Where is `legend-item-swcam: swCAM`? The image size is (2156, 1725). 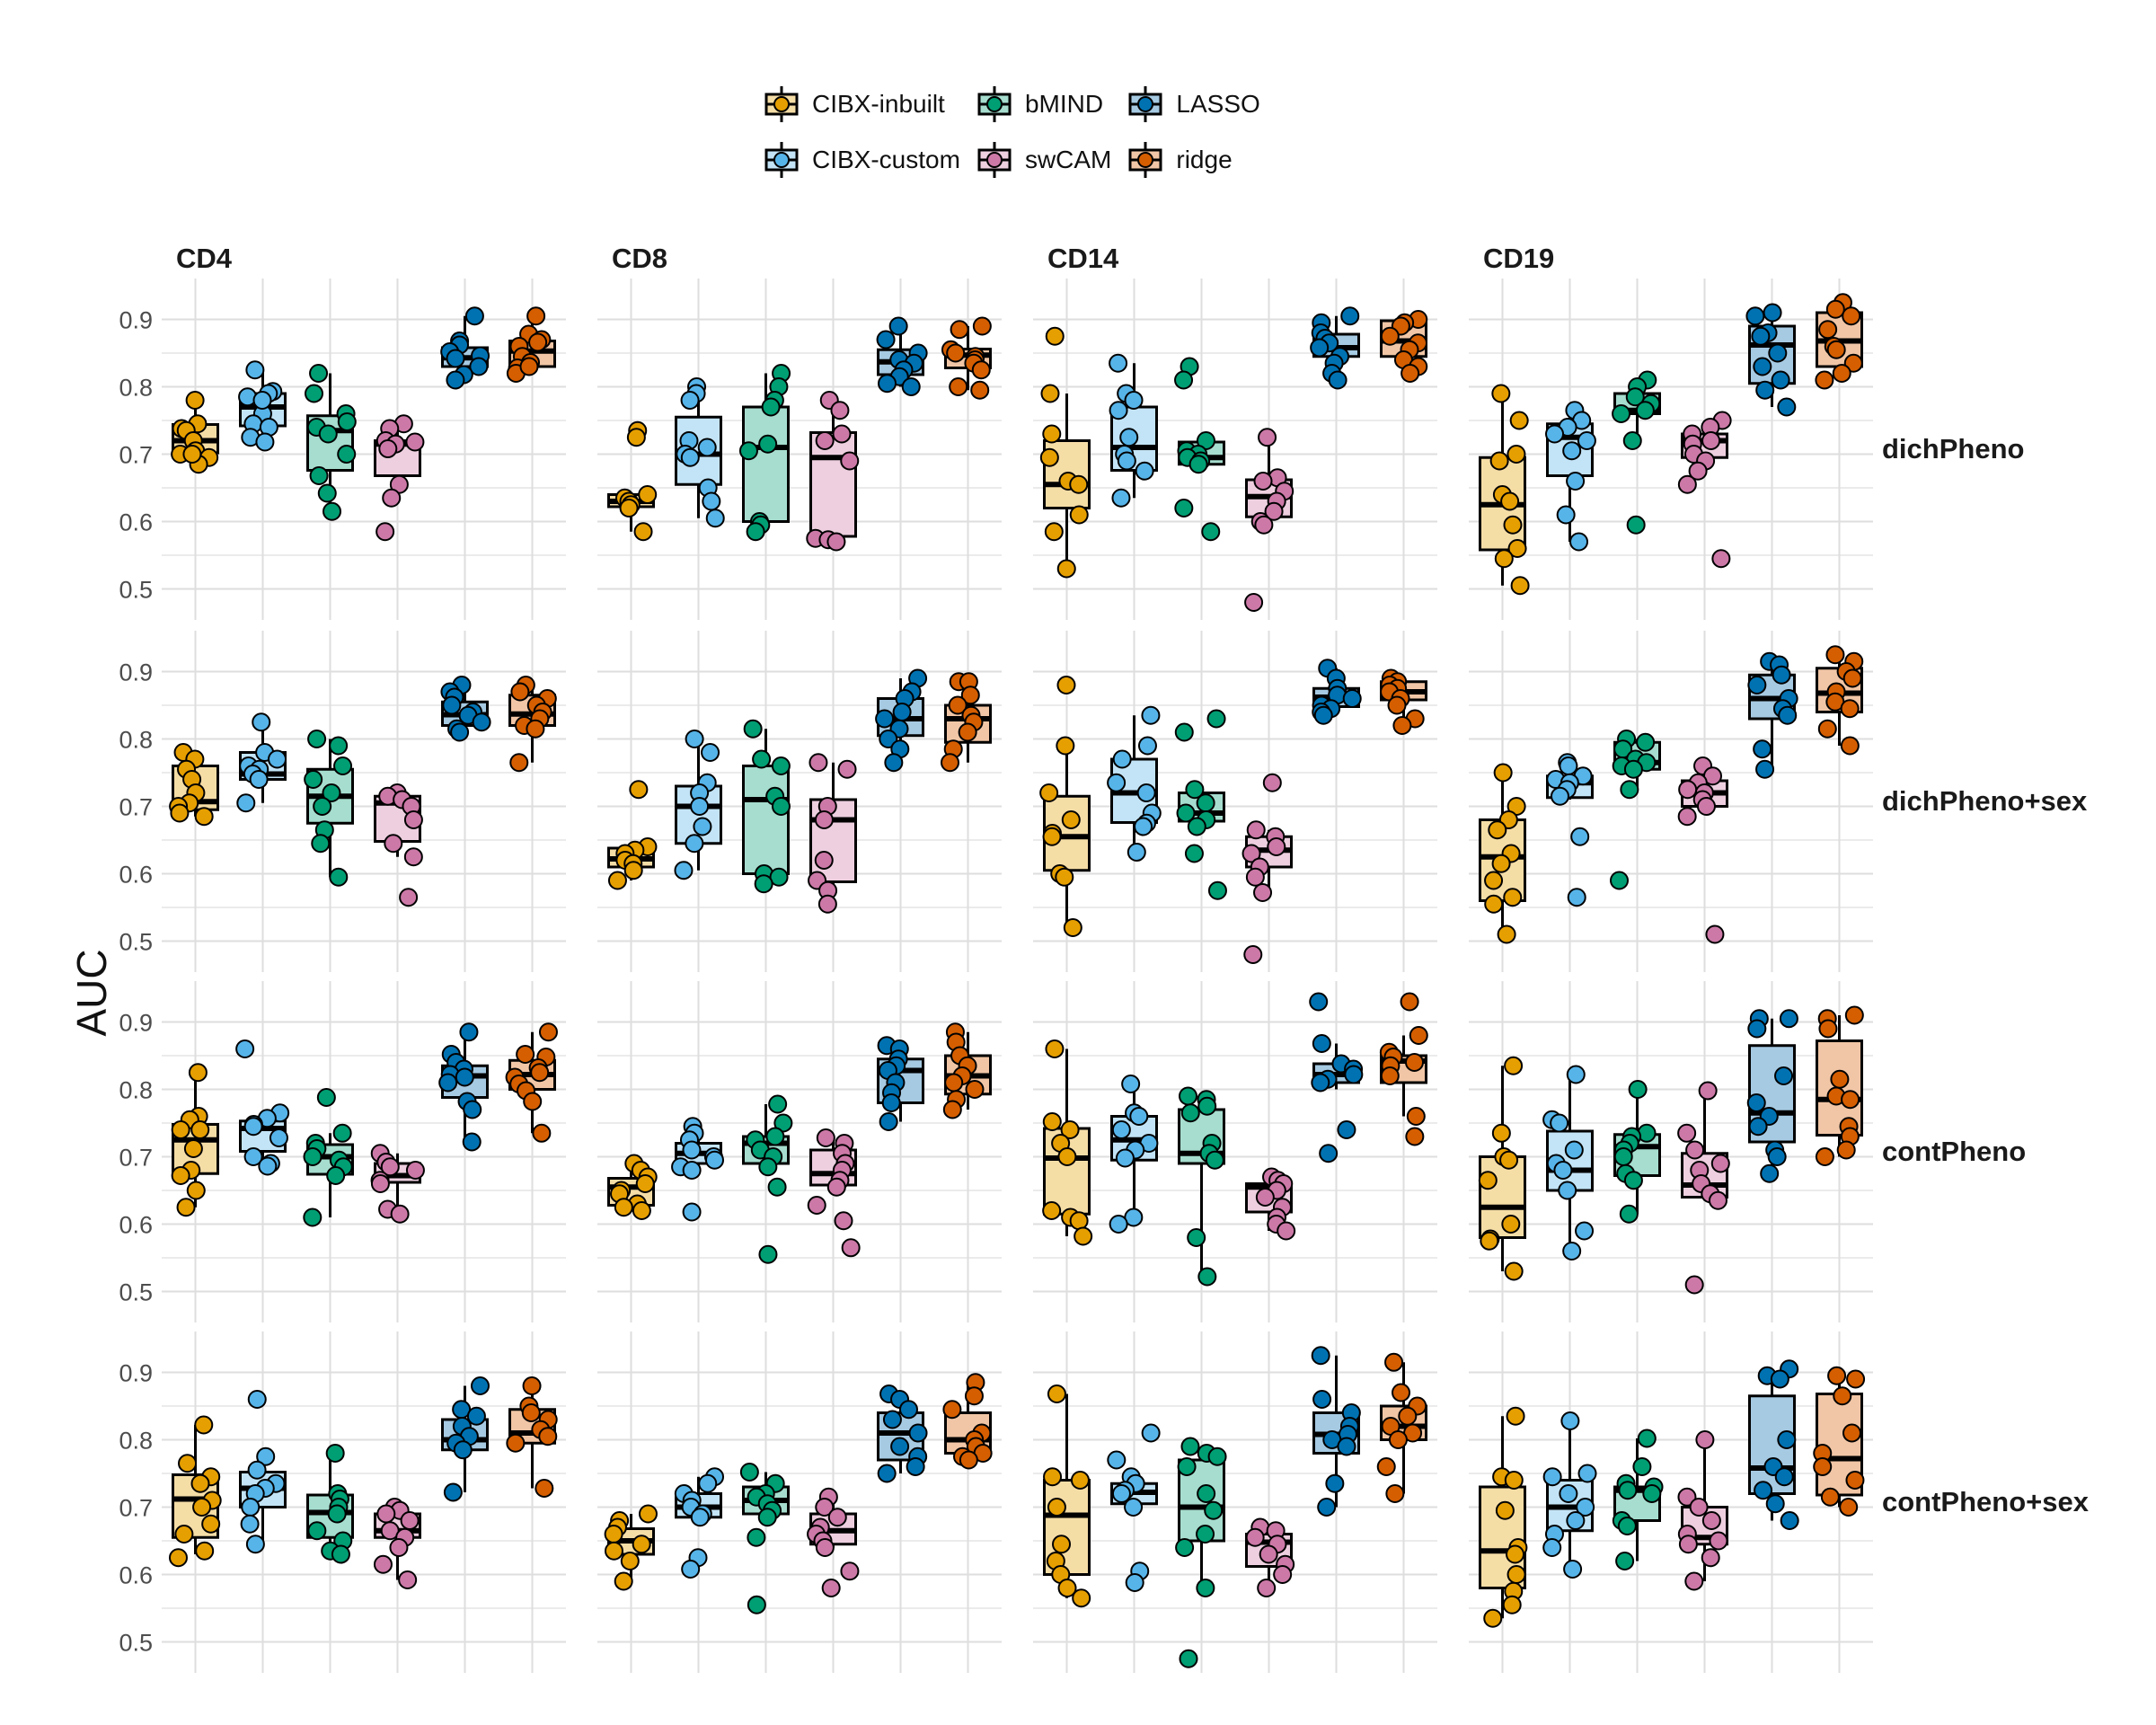 legend-item-swcam: swCAM is located at coordinates (1043, 160).